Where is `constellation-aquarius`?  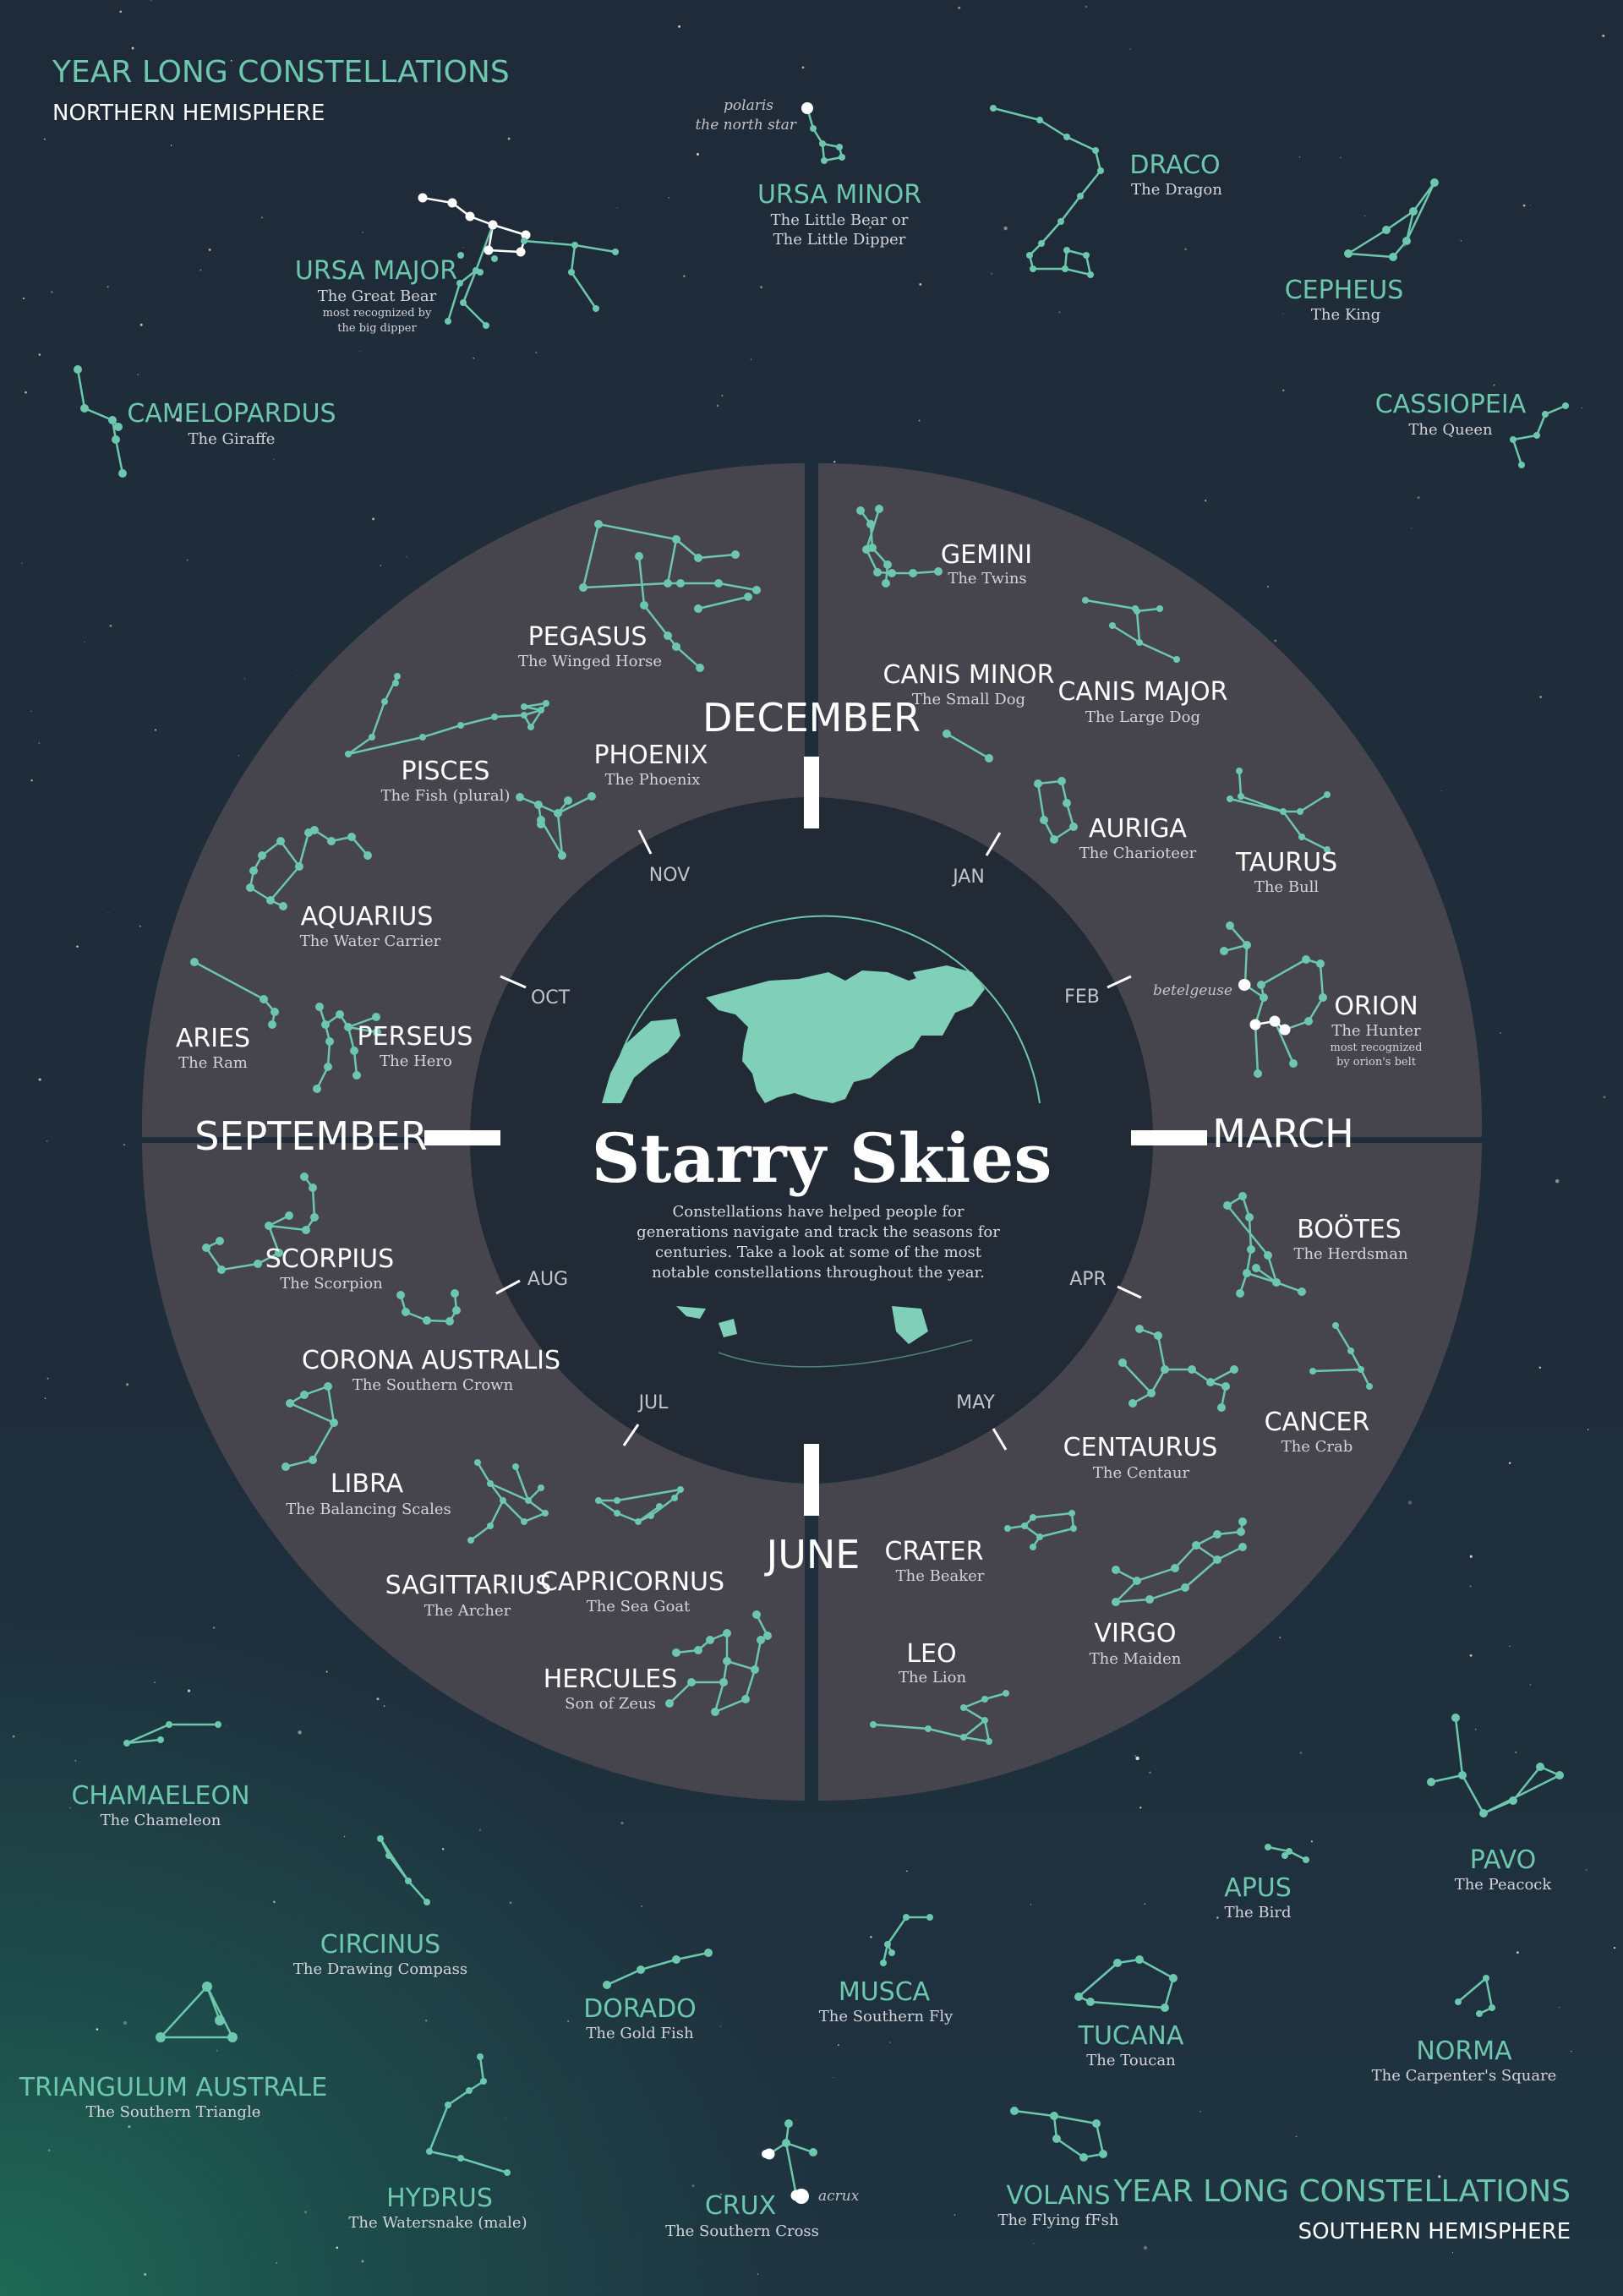 constellation-aquarius is located at coordinates (309, 868).